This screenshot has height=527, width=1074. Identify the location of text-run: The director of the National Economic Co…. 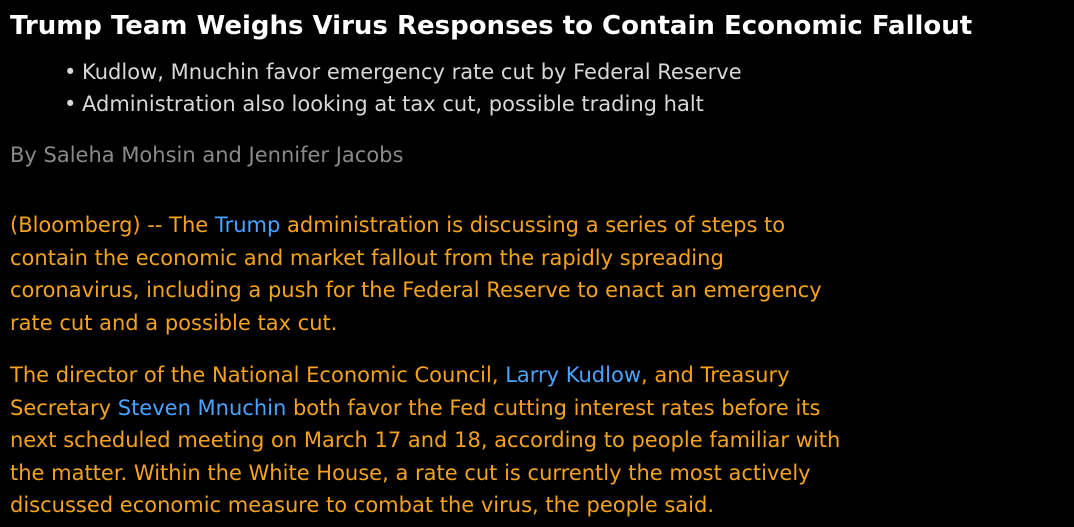
(258, 375).